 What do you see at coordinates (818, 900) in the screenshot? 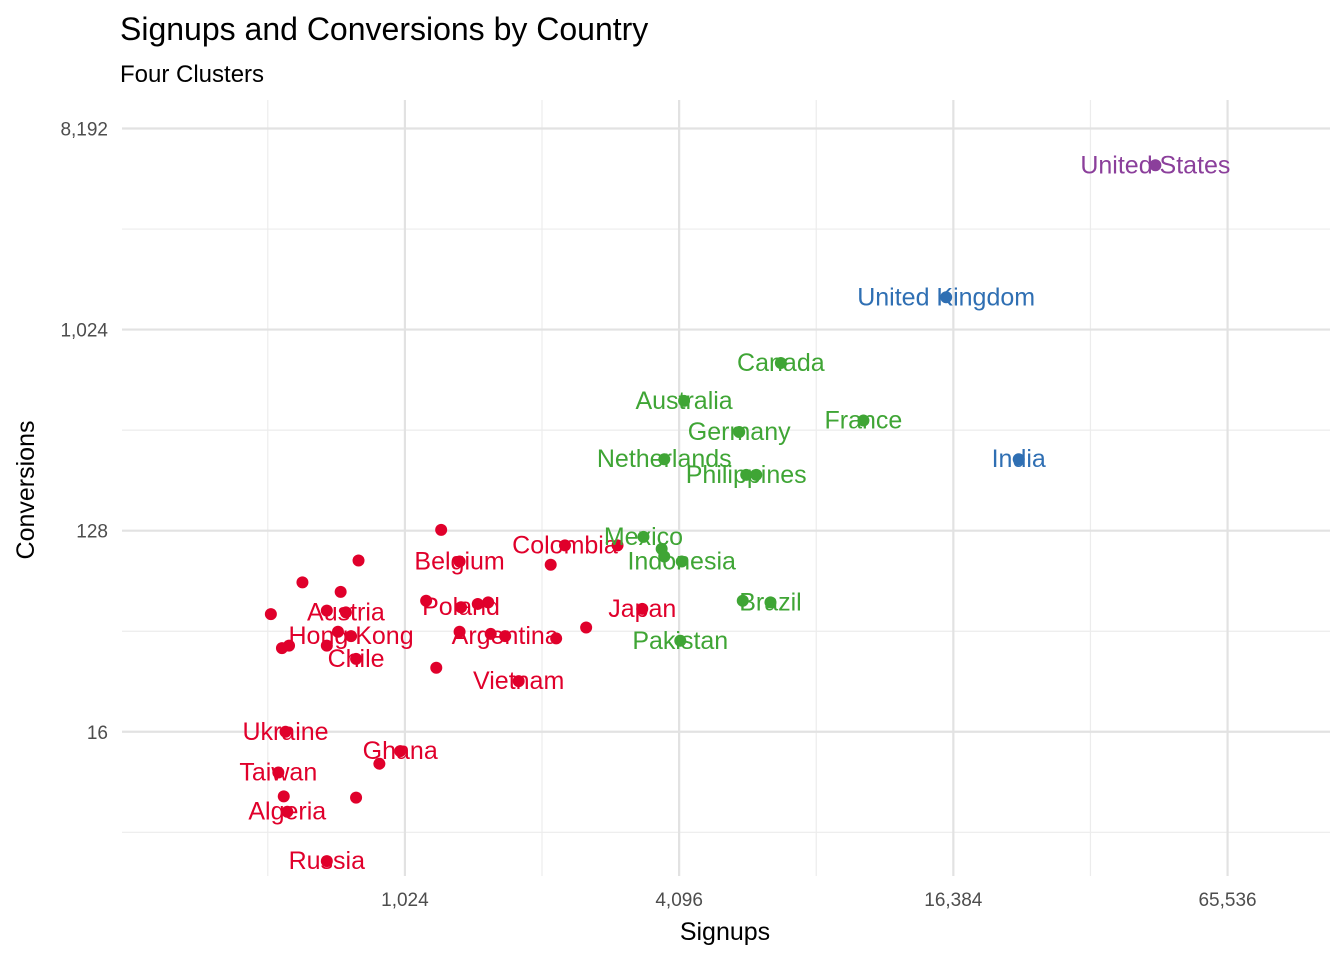
I see `x-axis-ticks: 1,024 4,096 16,384 65,536` at bounding box center [818, 900].